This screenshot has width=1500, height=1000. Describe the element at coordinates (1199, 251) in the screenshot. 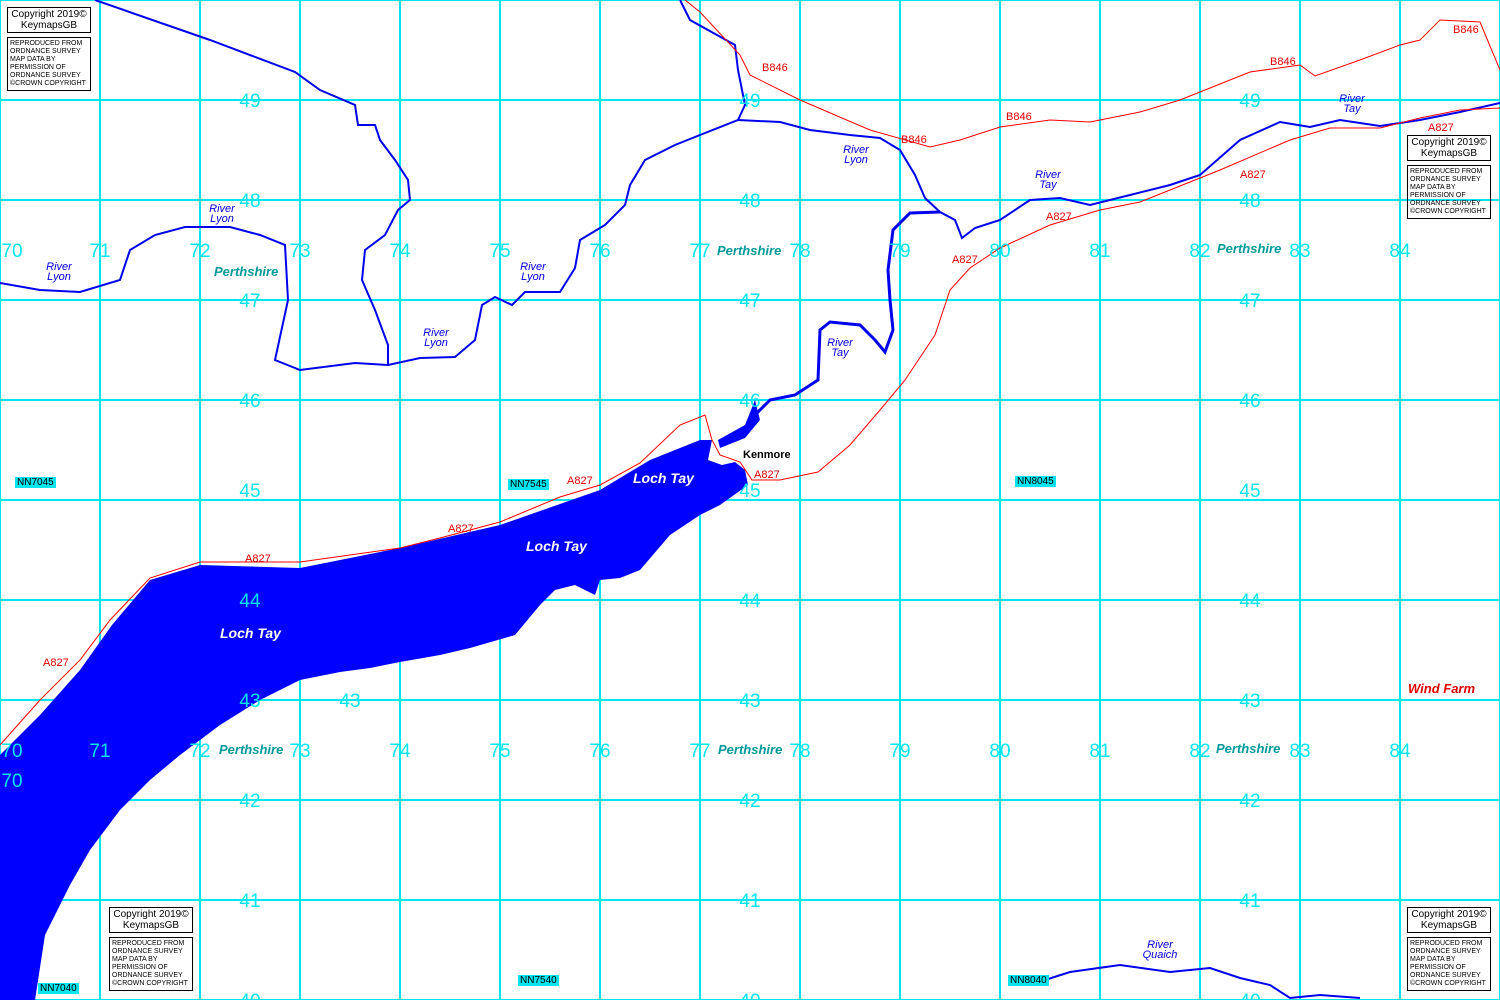

I see `easting-label: 82` at that location.